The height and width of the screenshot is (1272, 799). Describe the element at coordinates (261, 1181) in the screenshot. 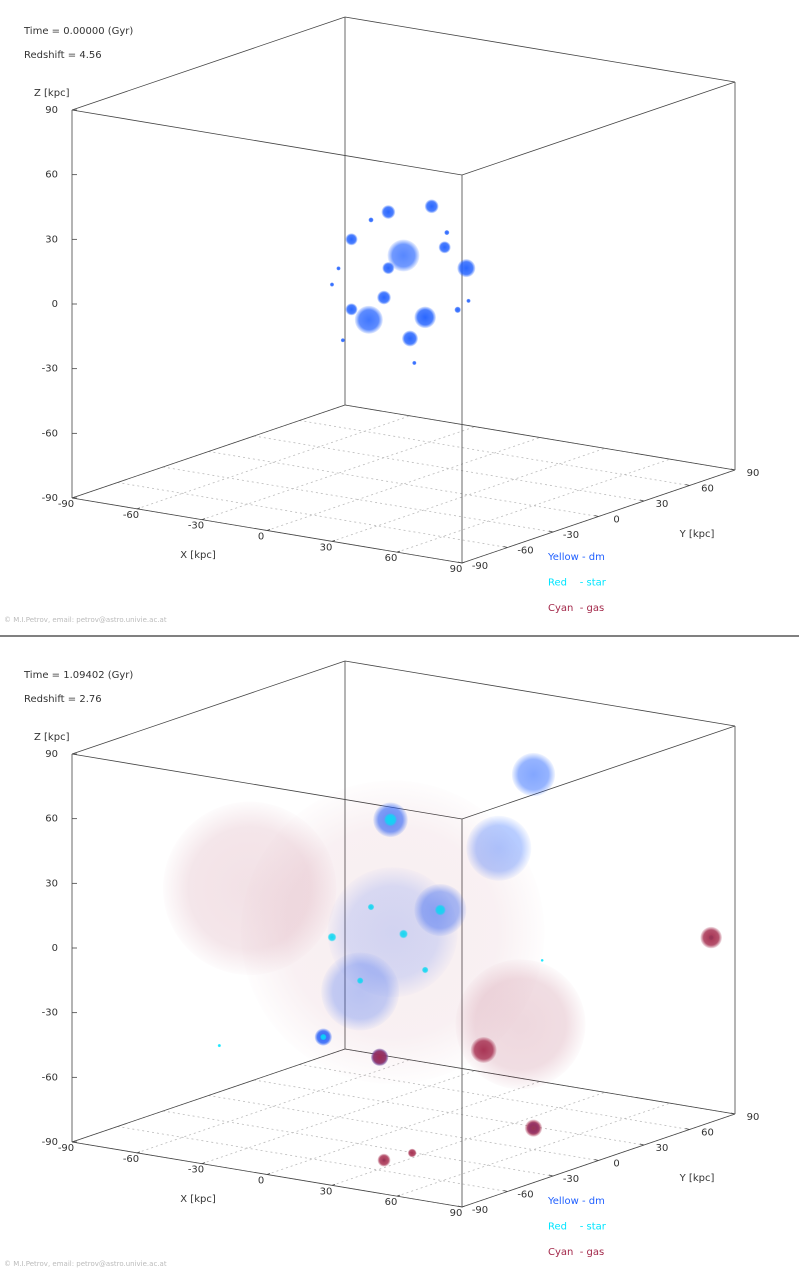

I see `x-tick-label: 0` at that location.